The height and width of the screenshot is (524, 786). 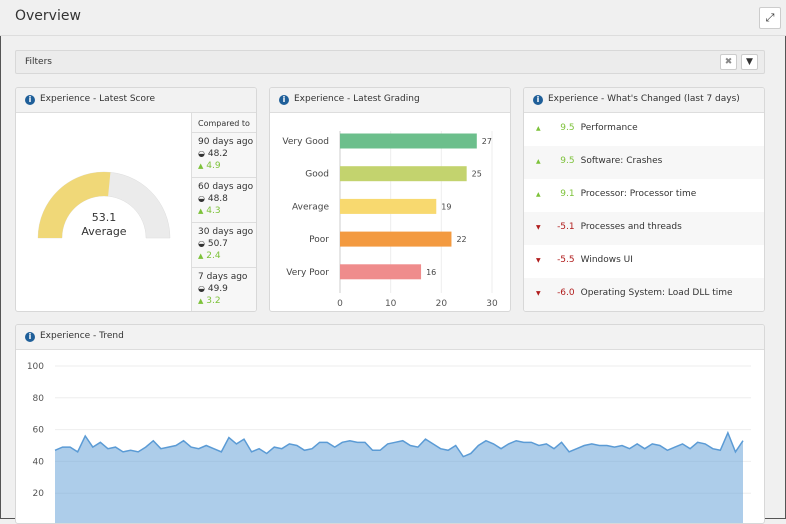 What do you see at coordinates (104, 217) in the screenshot?
I see `gauge-value: 53.1` at bounding box center [104, 217].